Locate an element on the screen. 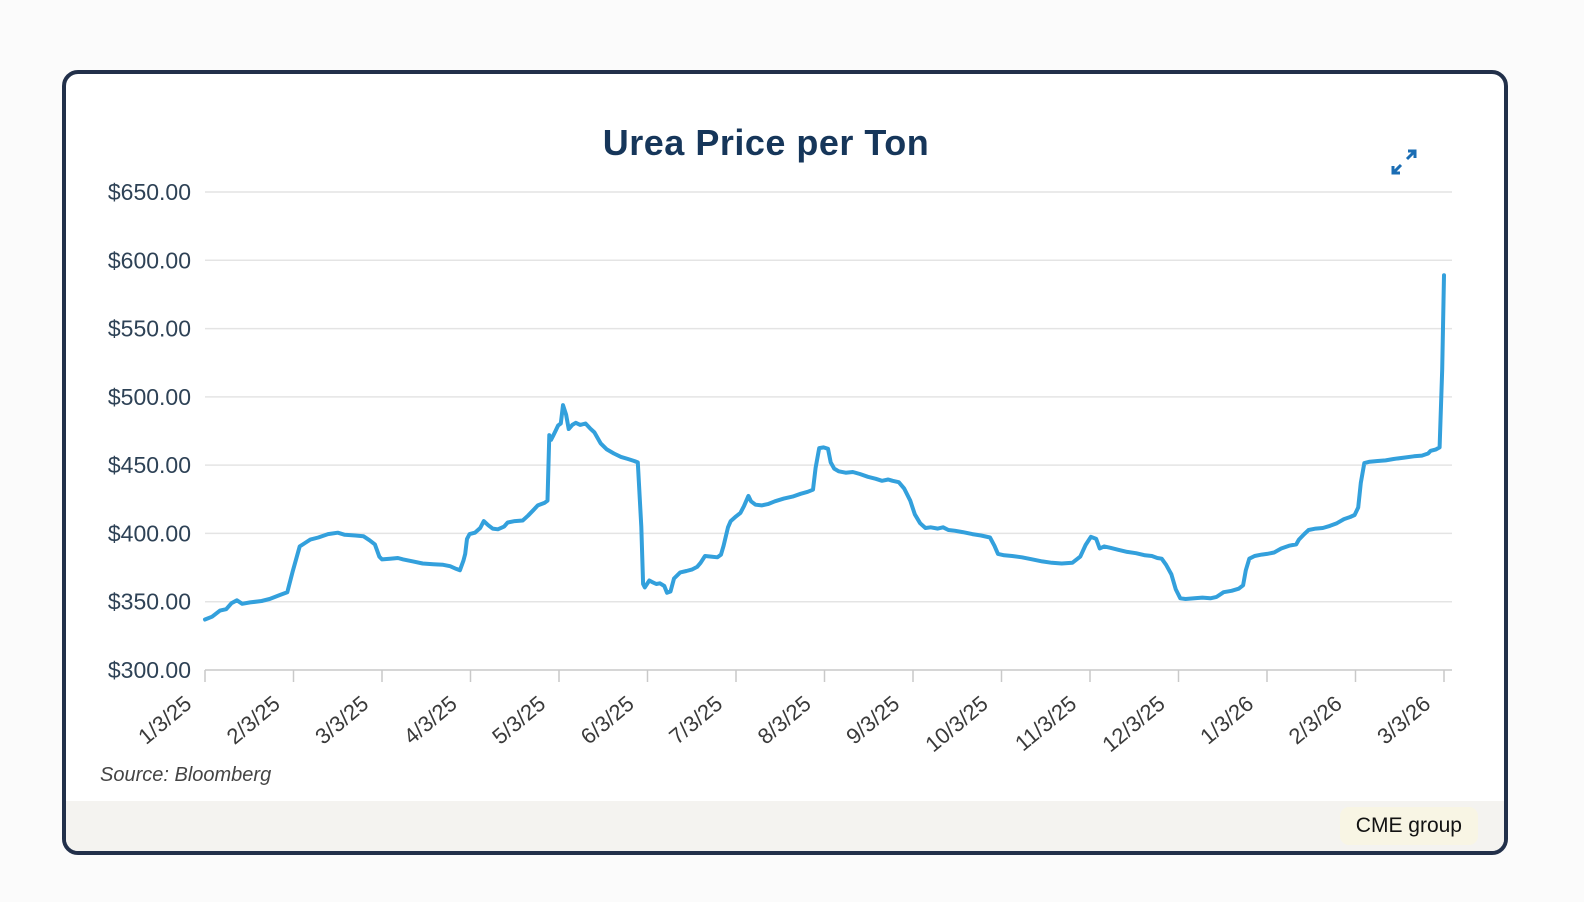 The image size is (1584, 902). y-axis-label: $600.00 is located at coordinates (149, 260).